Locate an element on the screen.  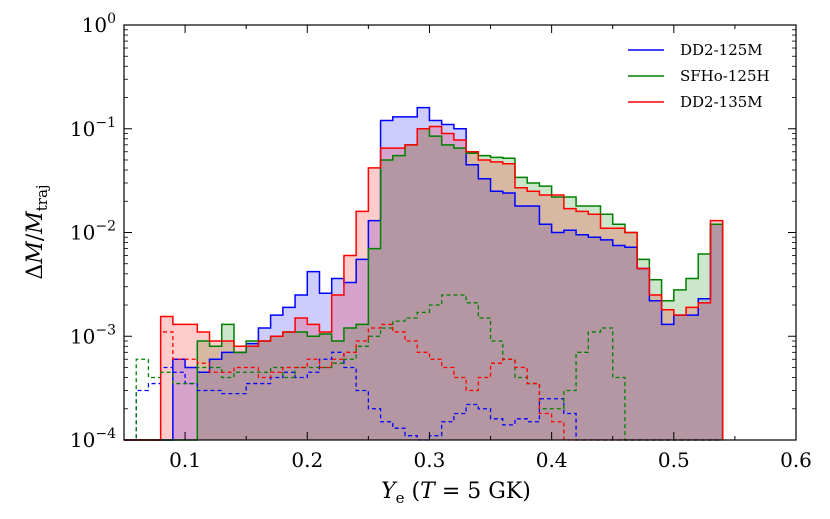
legend: DD2-125M SFHo-125H DD2-135M is located at coordinates (699, 76).